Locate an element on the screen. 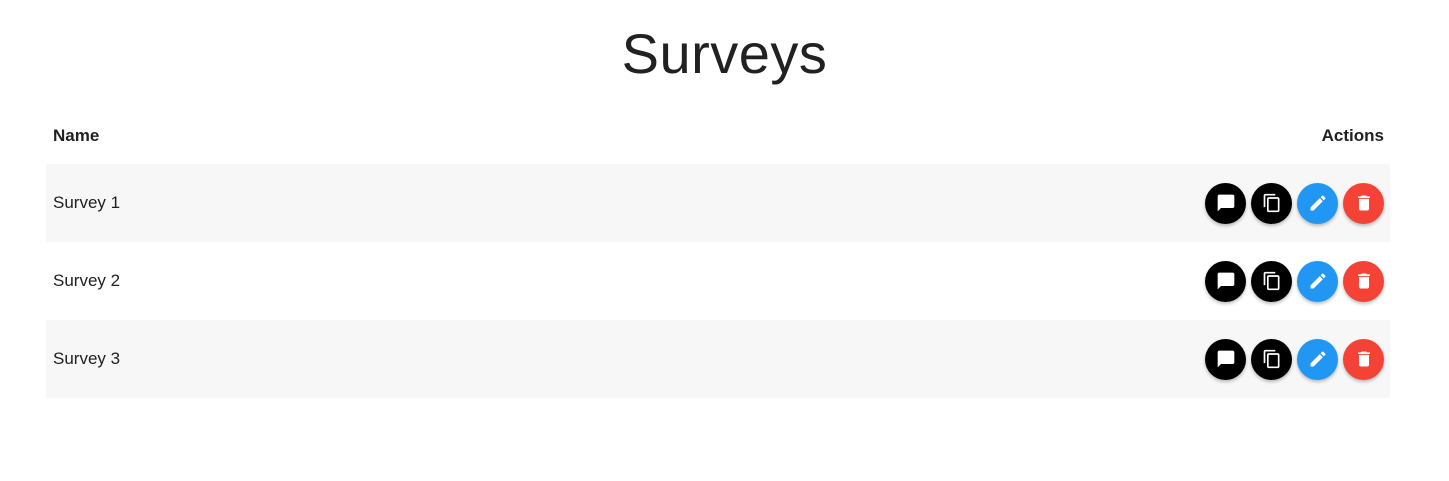  table-header: Name Actions is located at coordinates (718, 136).